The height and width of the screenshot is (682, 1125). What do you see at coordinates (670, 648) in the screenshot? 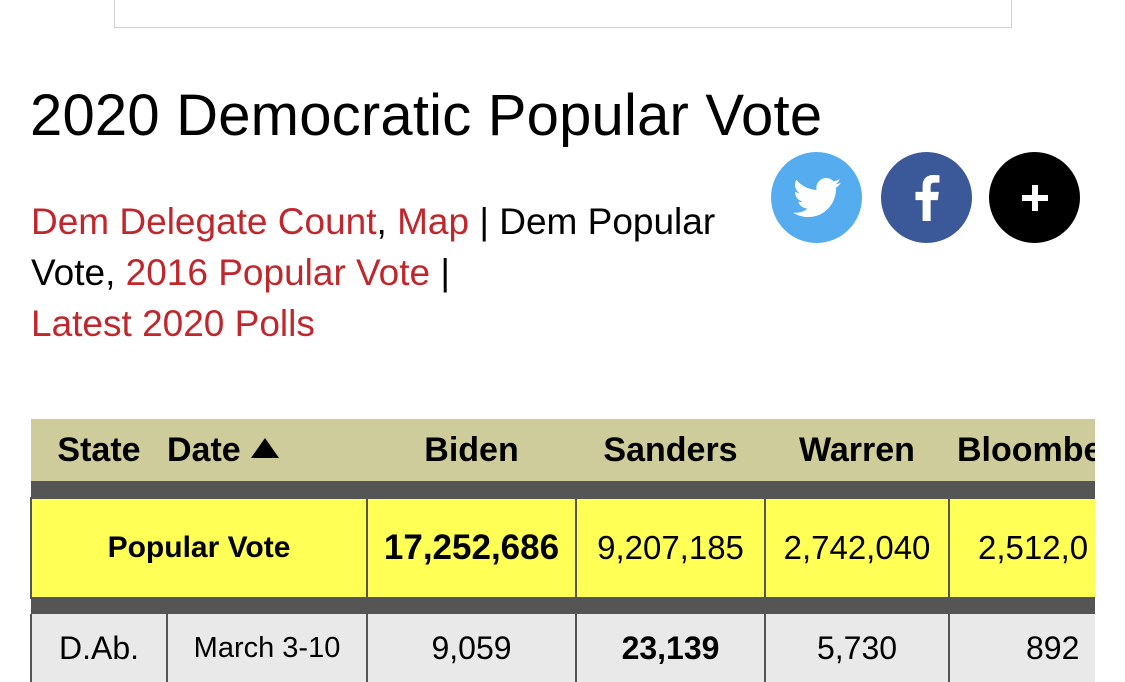
I see `row-sanders: 23,139` at bounding box center [670, 648].